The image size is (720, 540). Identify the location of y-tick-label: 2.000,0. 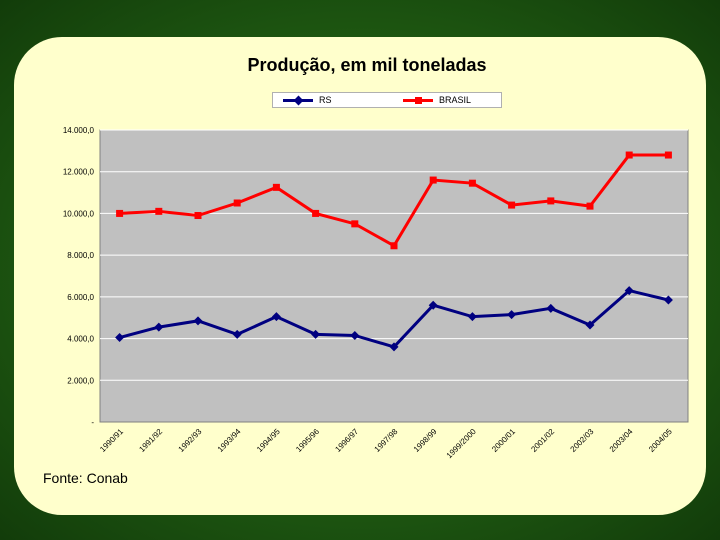
(80, 380).